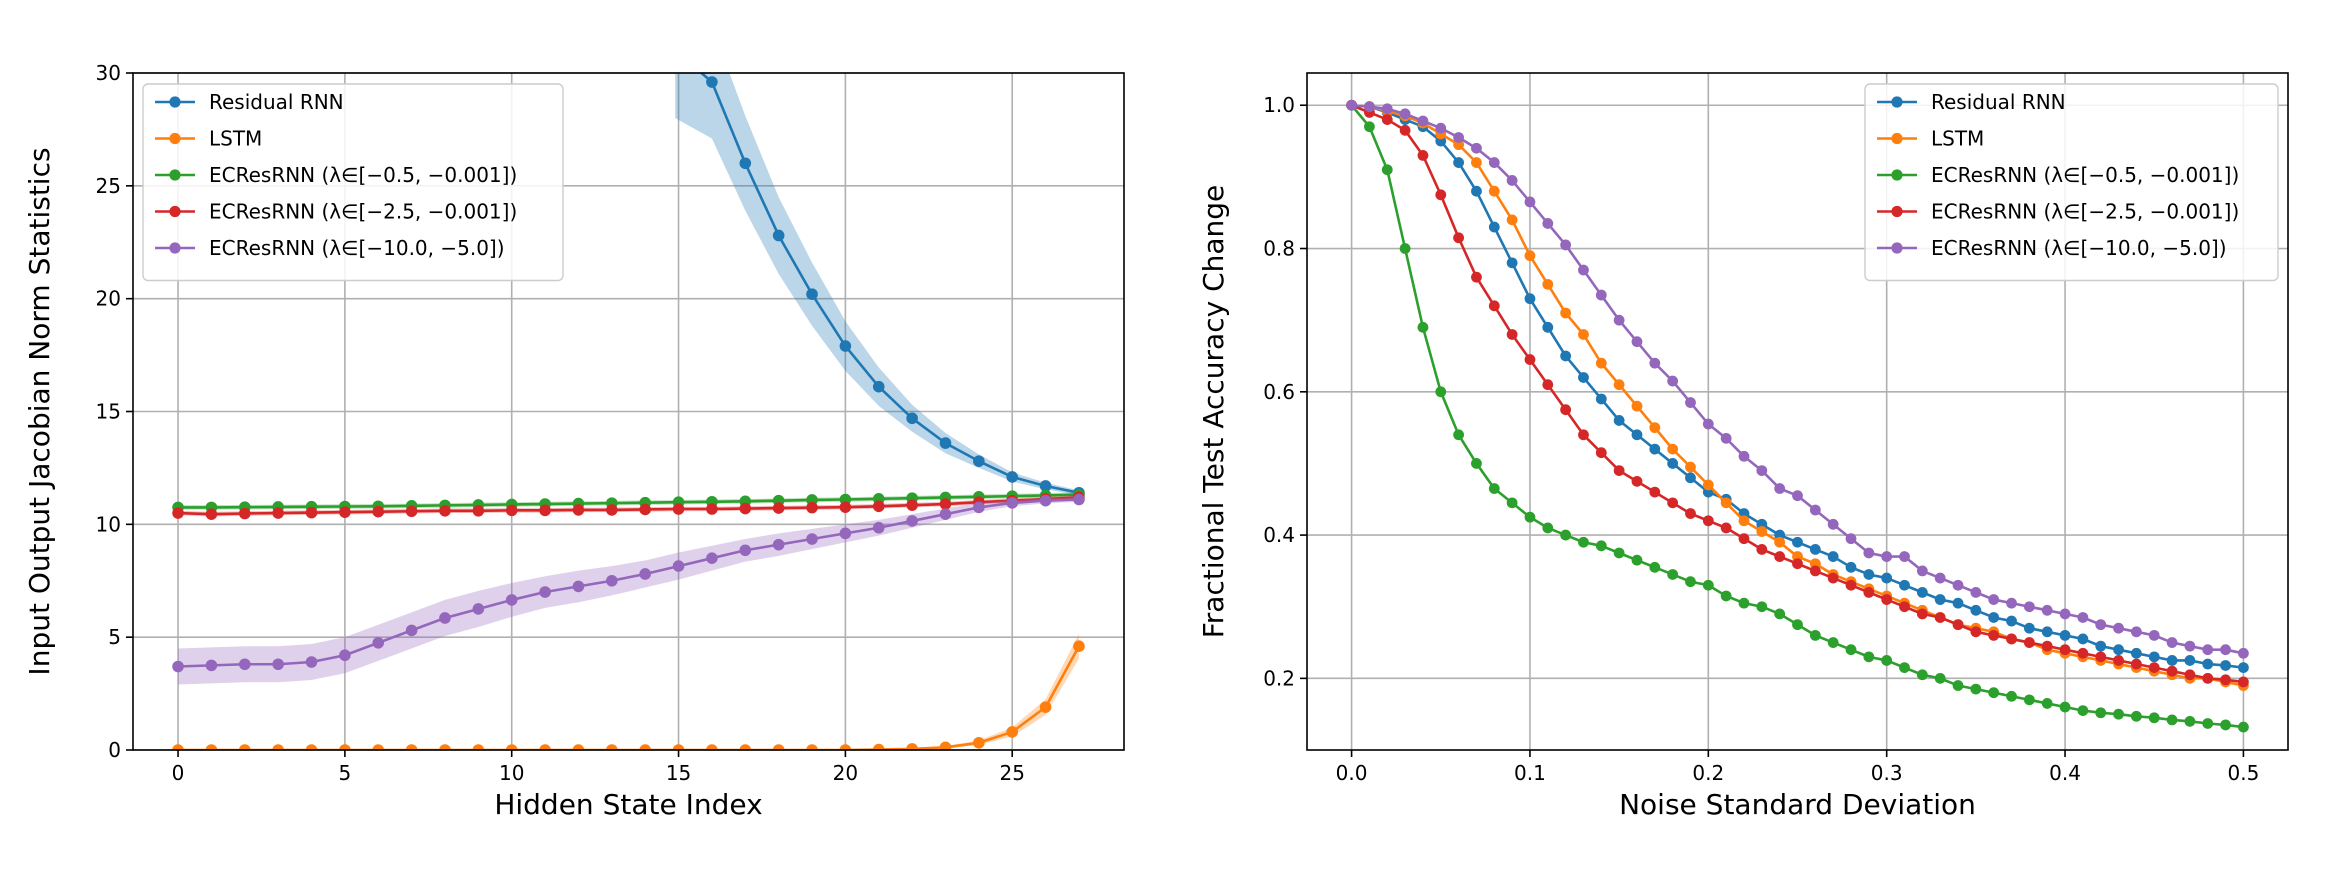  Describe the element at coordinates (1998, 102) in the screenshot. I see `legend-label: Residual RNN` at that location.